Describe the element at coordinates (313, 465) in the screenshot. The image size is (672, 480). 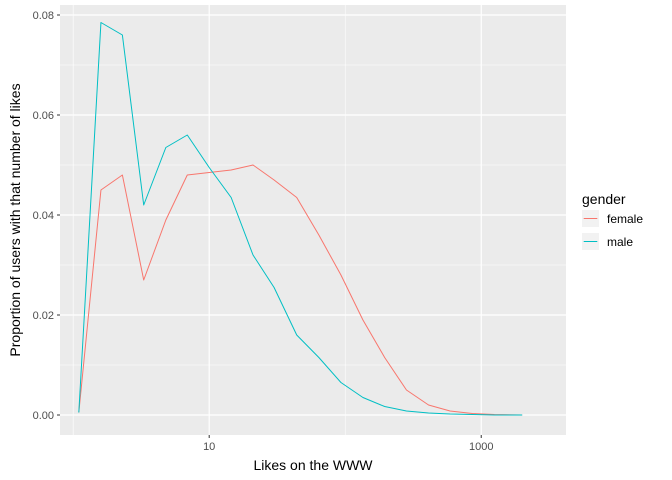
I see `x-axis-title: Likes on the WWW` at that location.